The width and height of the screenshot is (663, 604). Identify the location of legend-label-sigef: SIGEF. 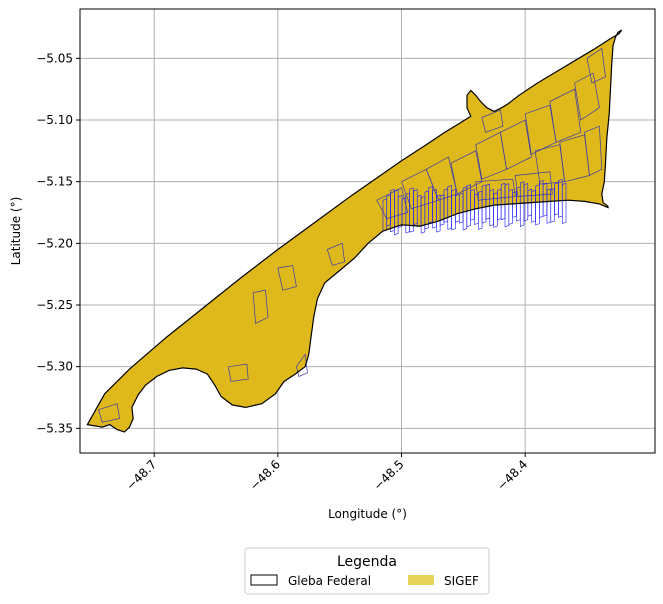
(461, 581).